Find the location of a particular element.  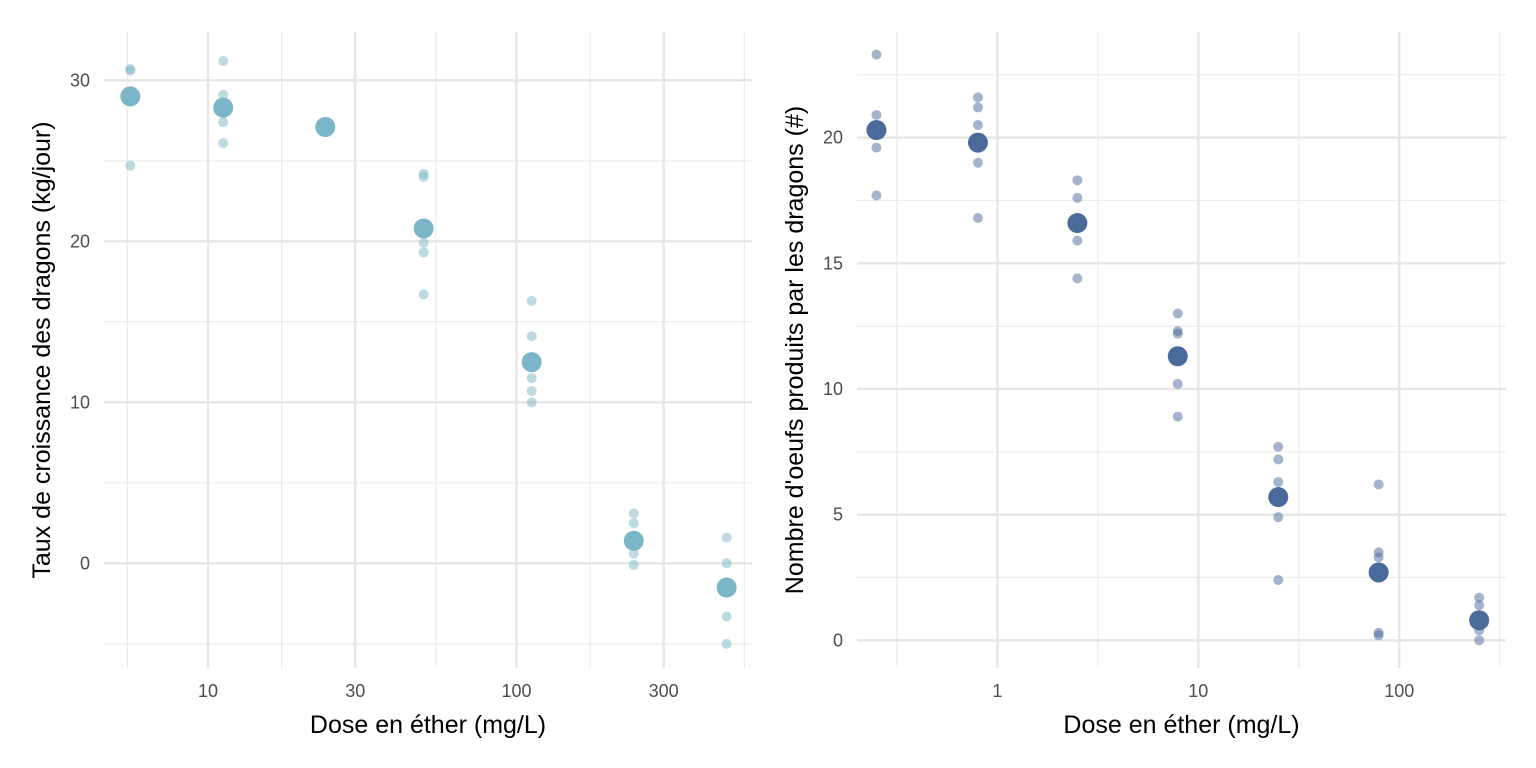

y-tick-label: 15 is located at coordinates (833, 263).